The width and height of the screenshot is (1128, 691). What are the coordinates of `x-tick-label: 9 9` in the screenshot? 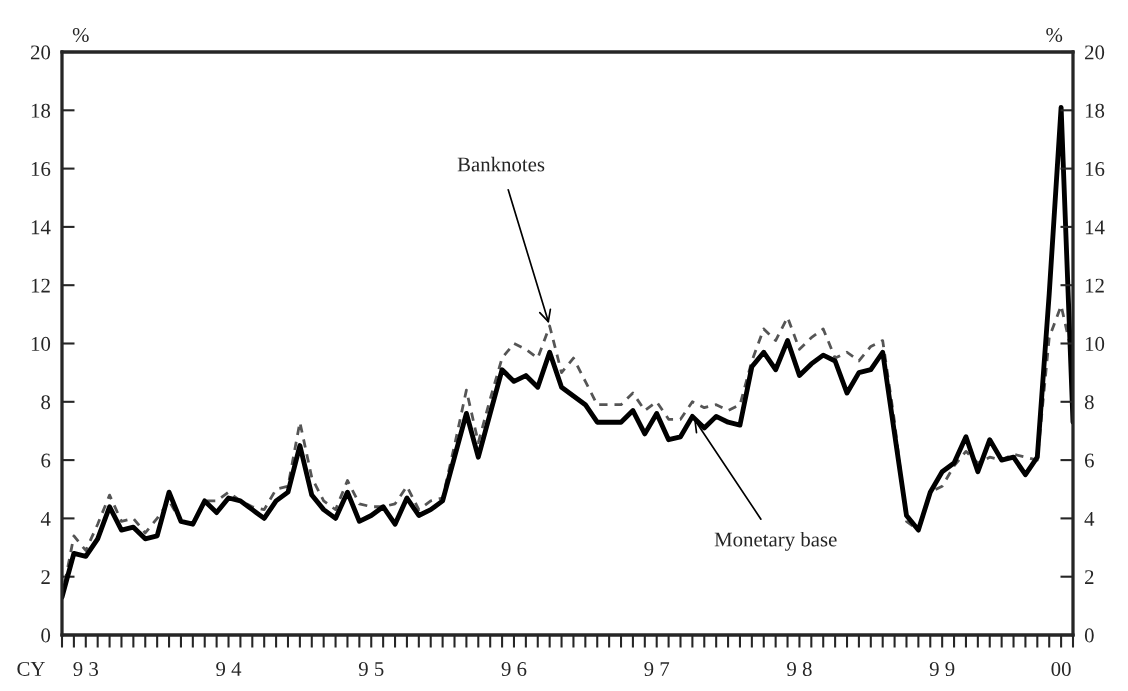 It's located at (942, 669).